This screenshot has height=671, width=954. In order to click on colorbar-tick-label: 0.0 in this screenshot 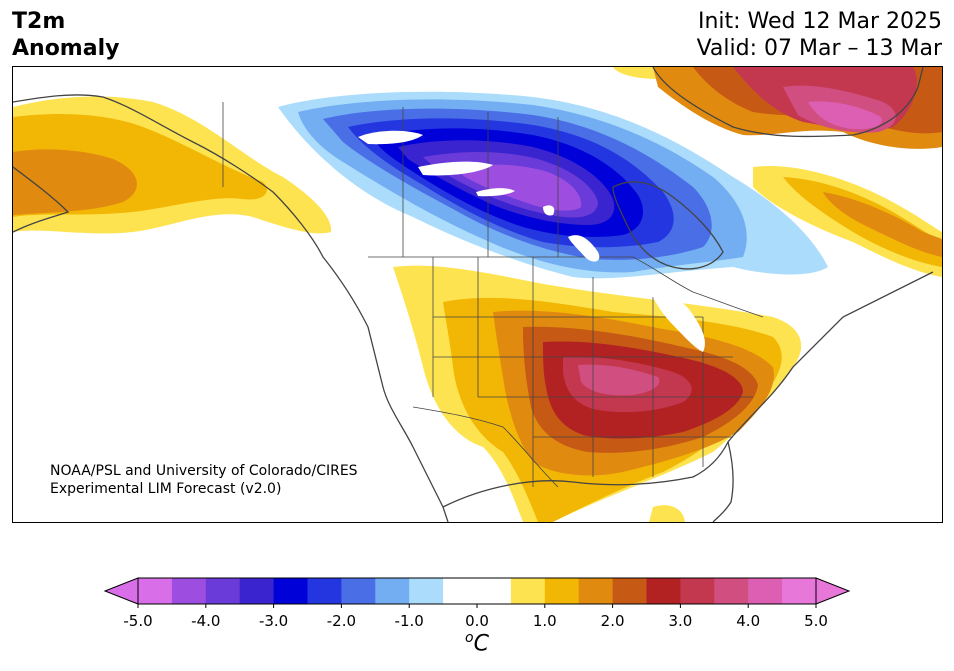, I will do `click(477, 621)`.